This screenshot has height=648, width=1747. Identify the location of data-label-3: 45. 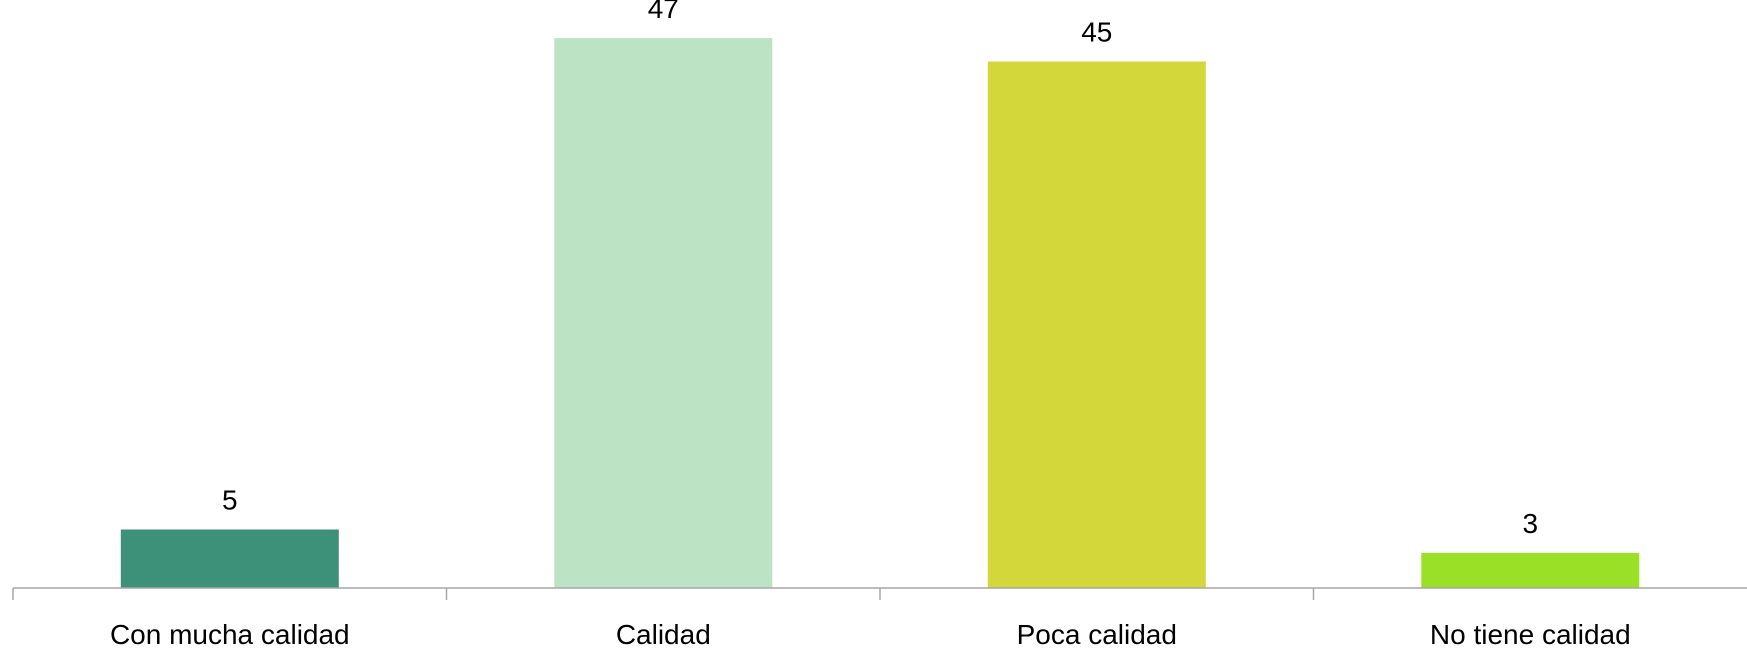
(1096, 32).